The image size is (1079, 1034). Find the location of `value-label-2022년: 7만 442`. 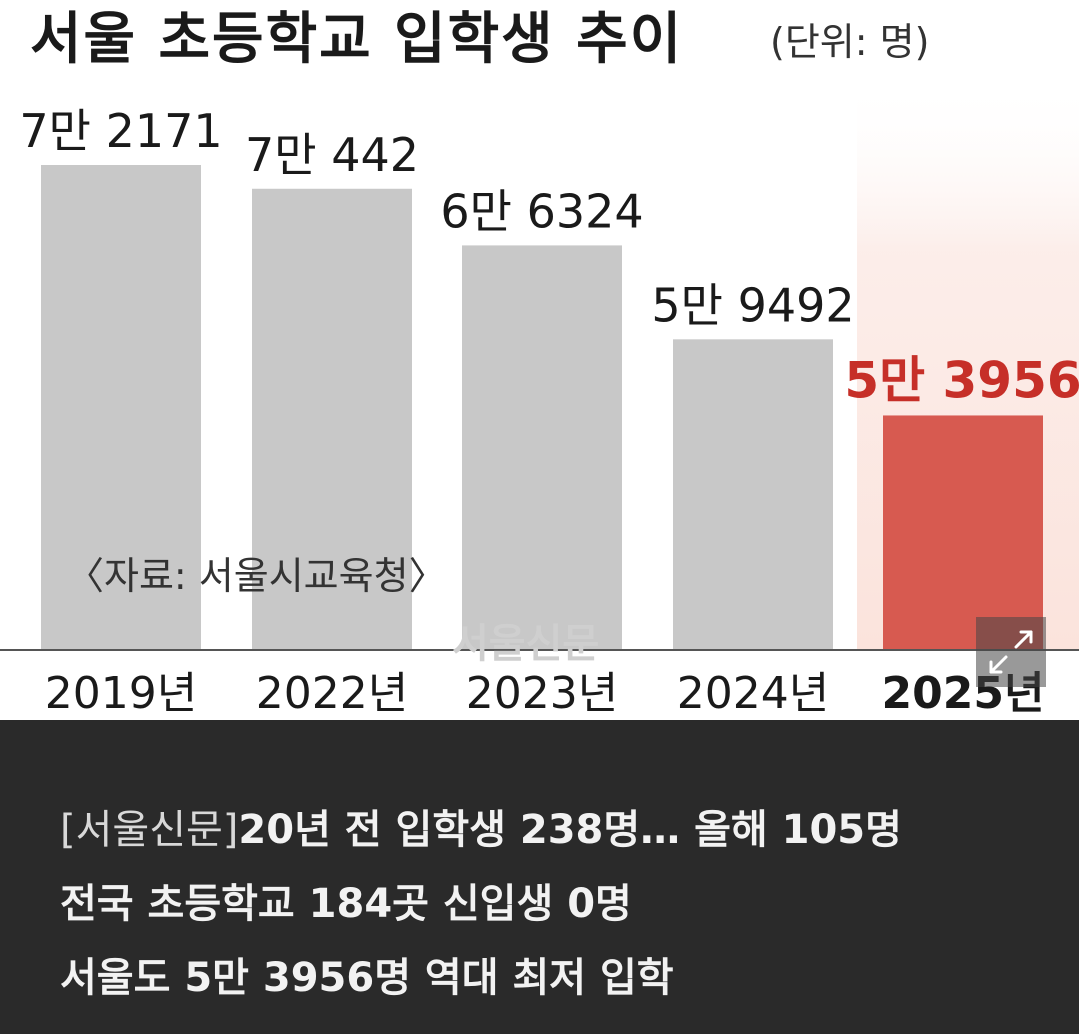

value-label-2022년: 7만 442 is located at coordinates (332, 155).